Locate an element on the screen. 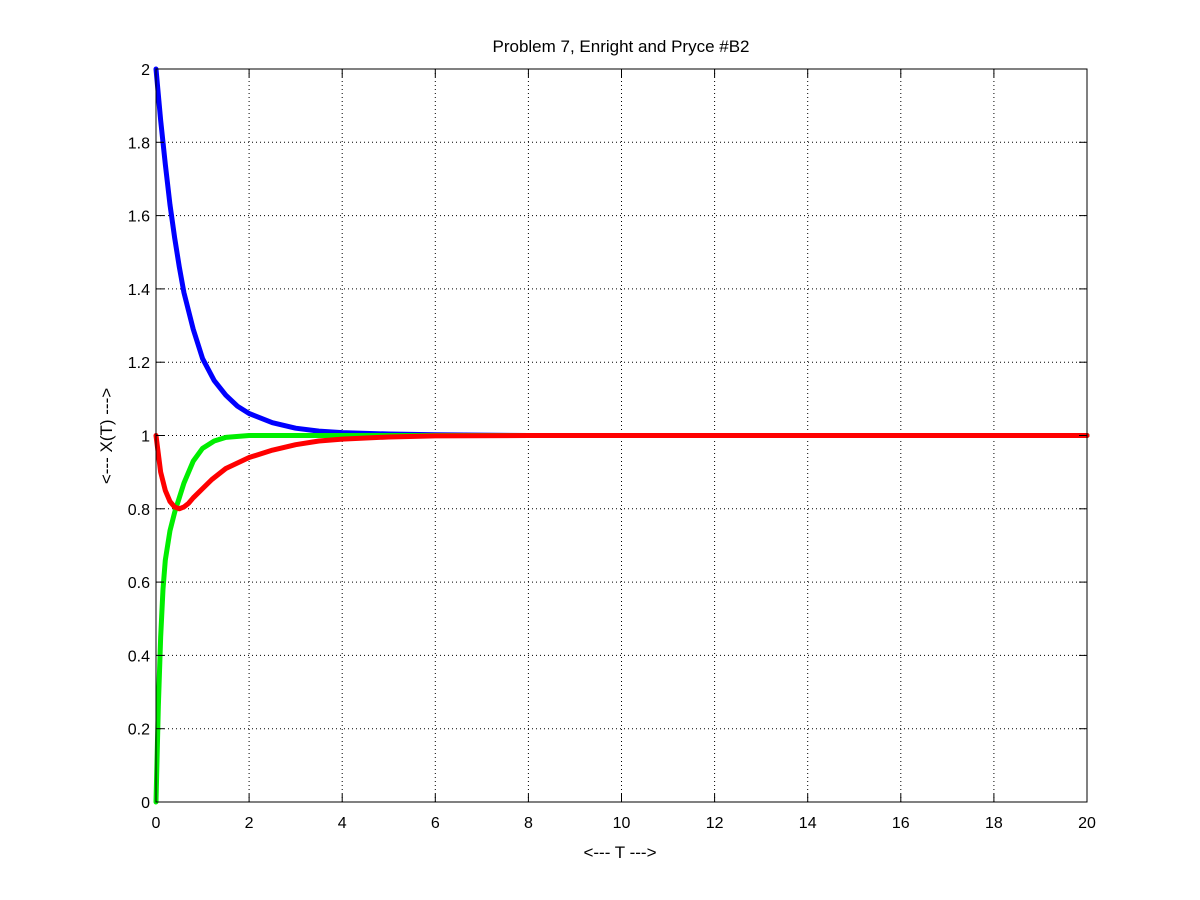 The width and height of the screenshot is (1200, 900). x-axis-label: <--- T ---> is located at coordinates (619, 852).